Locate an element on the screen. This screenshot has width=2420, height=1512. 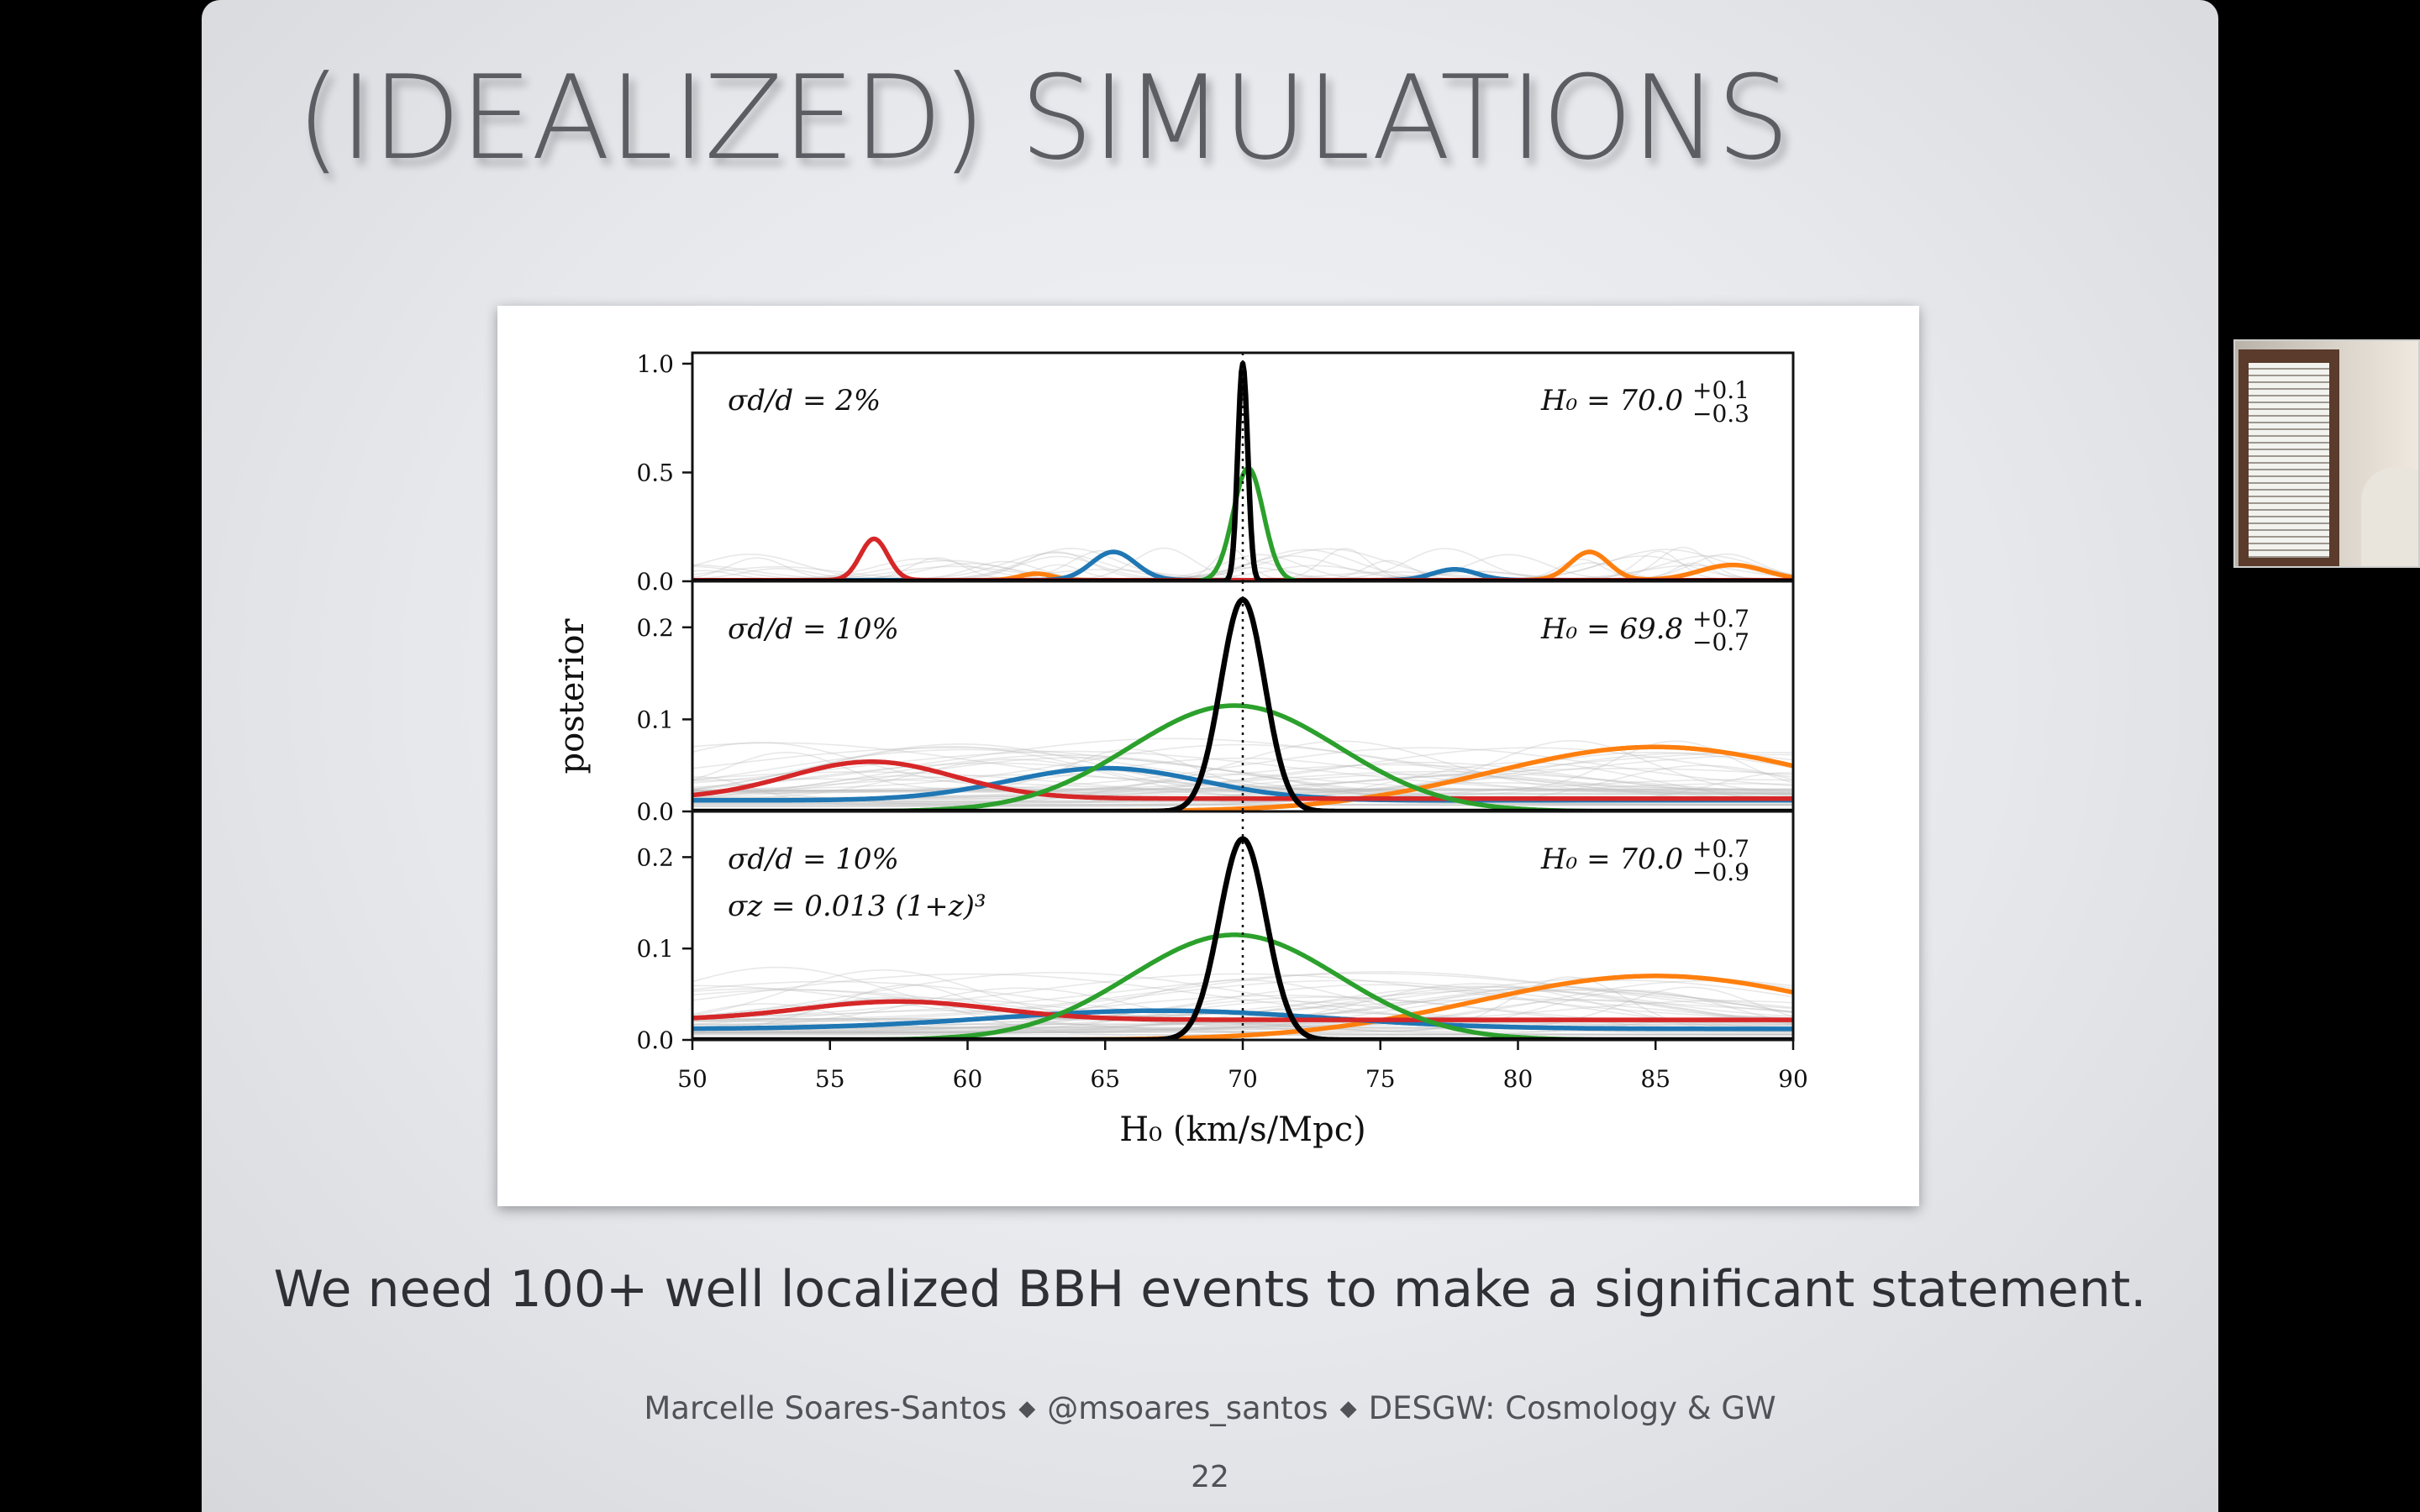
x-tick-label: 75 is located at coordinates (1380, 1079).